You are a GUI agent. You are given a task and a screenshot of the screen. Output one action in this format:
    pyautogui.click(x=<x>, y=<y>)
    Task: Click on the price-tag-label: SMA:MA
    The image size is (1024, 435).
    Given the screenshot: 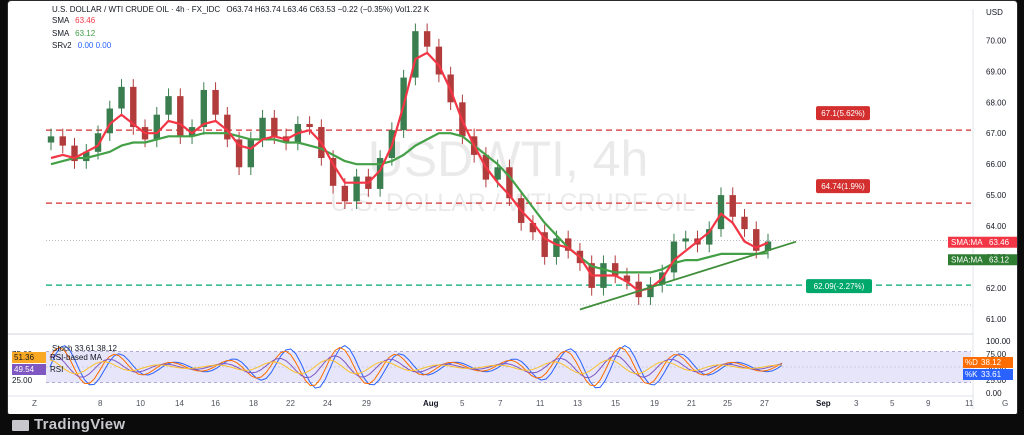 What is the action you would take?
    pyautogui.click(x=967, y=242)
    